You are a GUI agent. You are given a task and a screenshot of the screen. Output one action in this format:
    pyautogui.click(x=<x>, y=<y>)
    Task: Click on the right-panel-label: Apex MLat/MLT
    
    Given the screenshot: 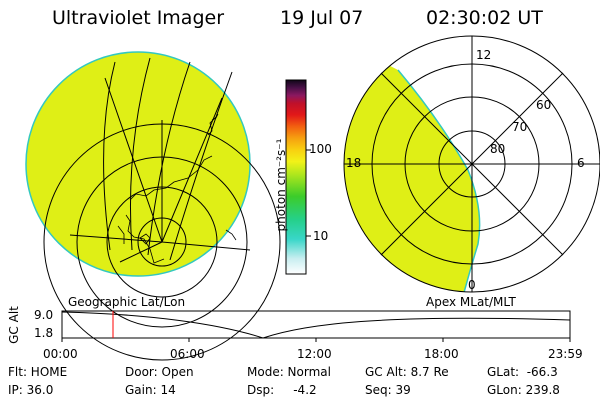 What is the action you would take?
    pyautogui.click(x=471, y=302)
    